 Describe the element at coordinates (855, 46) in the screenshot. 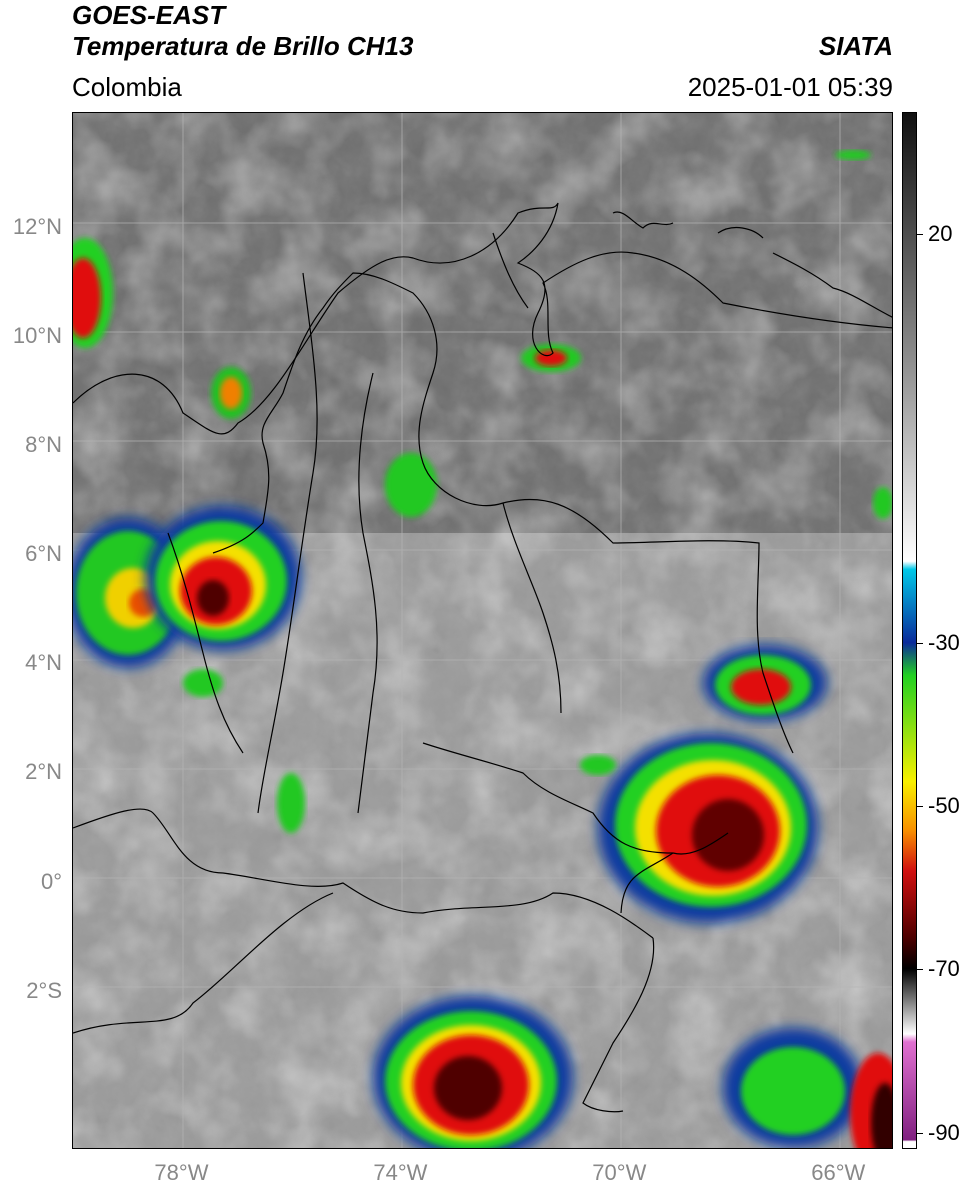

I see `org-label: SIATA` at that location.